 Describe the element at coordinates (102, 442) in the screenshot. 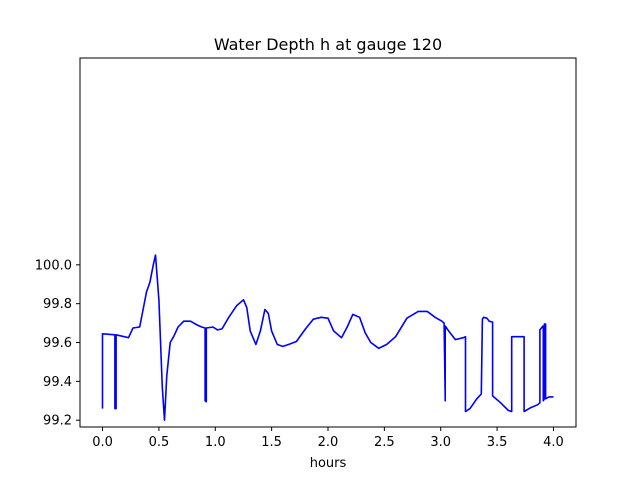

I see `x-tick-label: 0.0` at that location.